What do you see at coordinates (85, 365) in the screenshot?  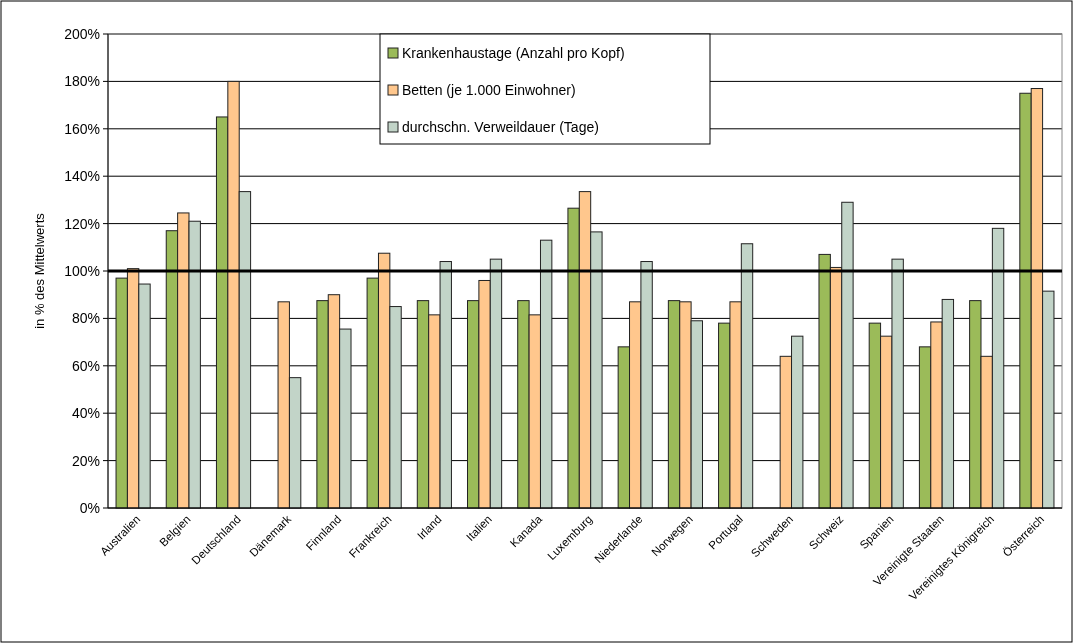 I see `y-tick-label: 60%` at bounding box center [85, 365].